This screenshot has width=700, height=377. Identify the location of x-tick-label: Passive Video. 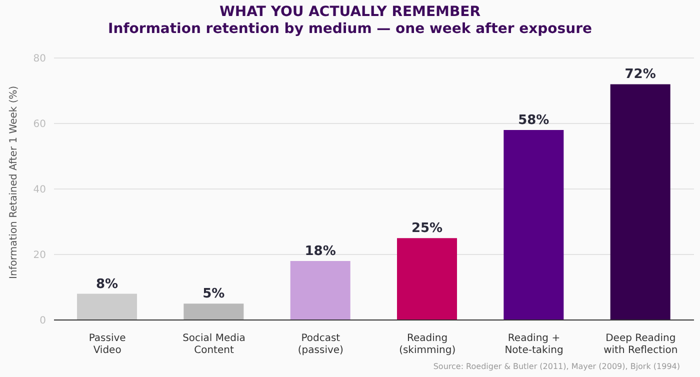
(107, 344).